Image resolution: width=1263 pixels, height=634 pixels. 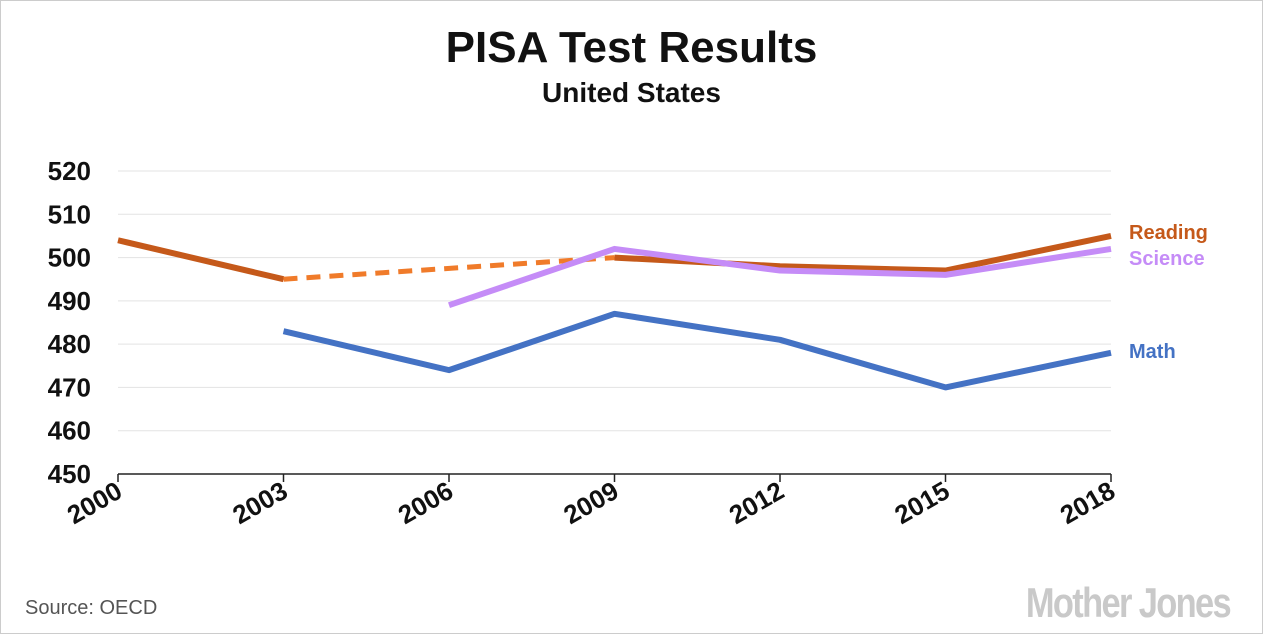 I want to click on legend-label-math: Math, so click(x=1152, y=352).